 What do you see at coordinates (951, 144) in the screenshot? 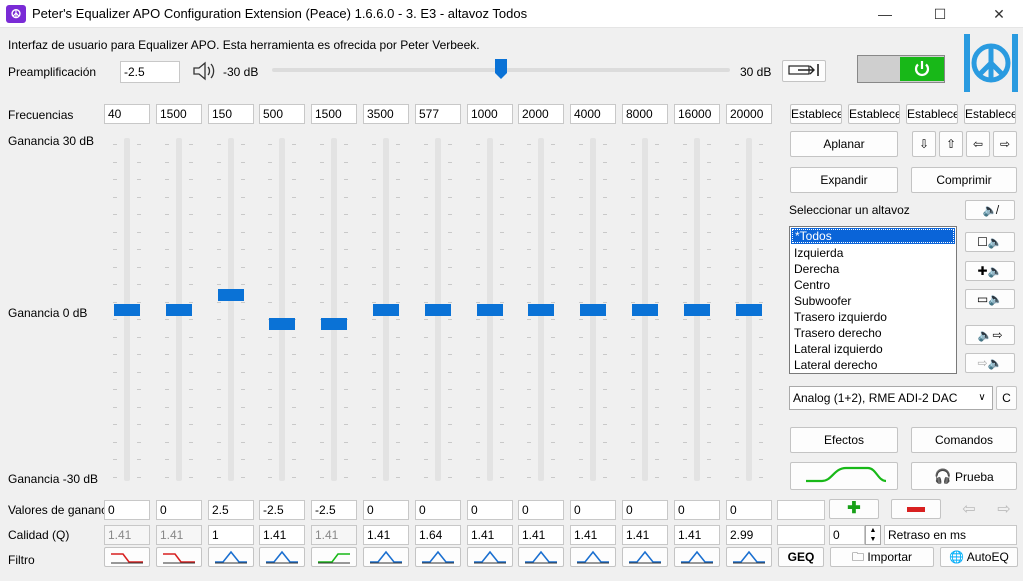
I see `arrow-up-icon: ⇧` at bounding box center [951, 144].